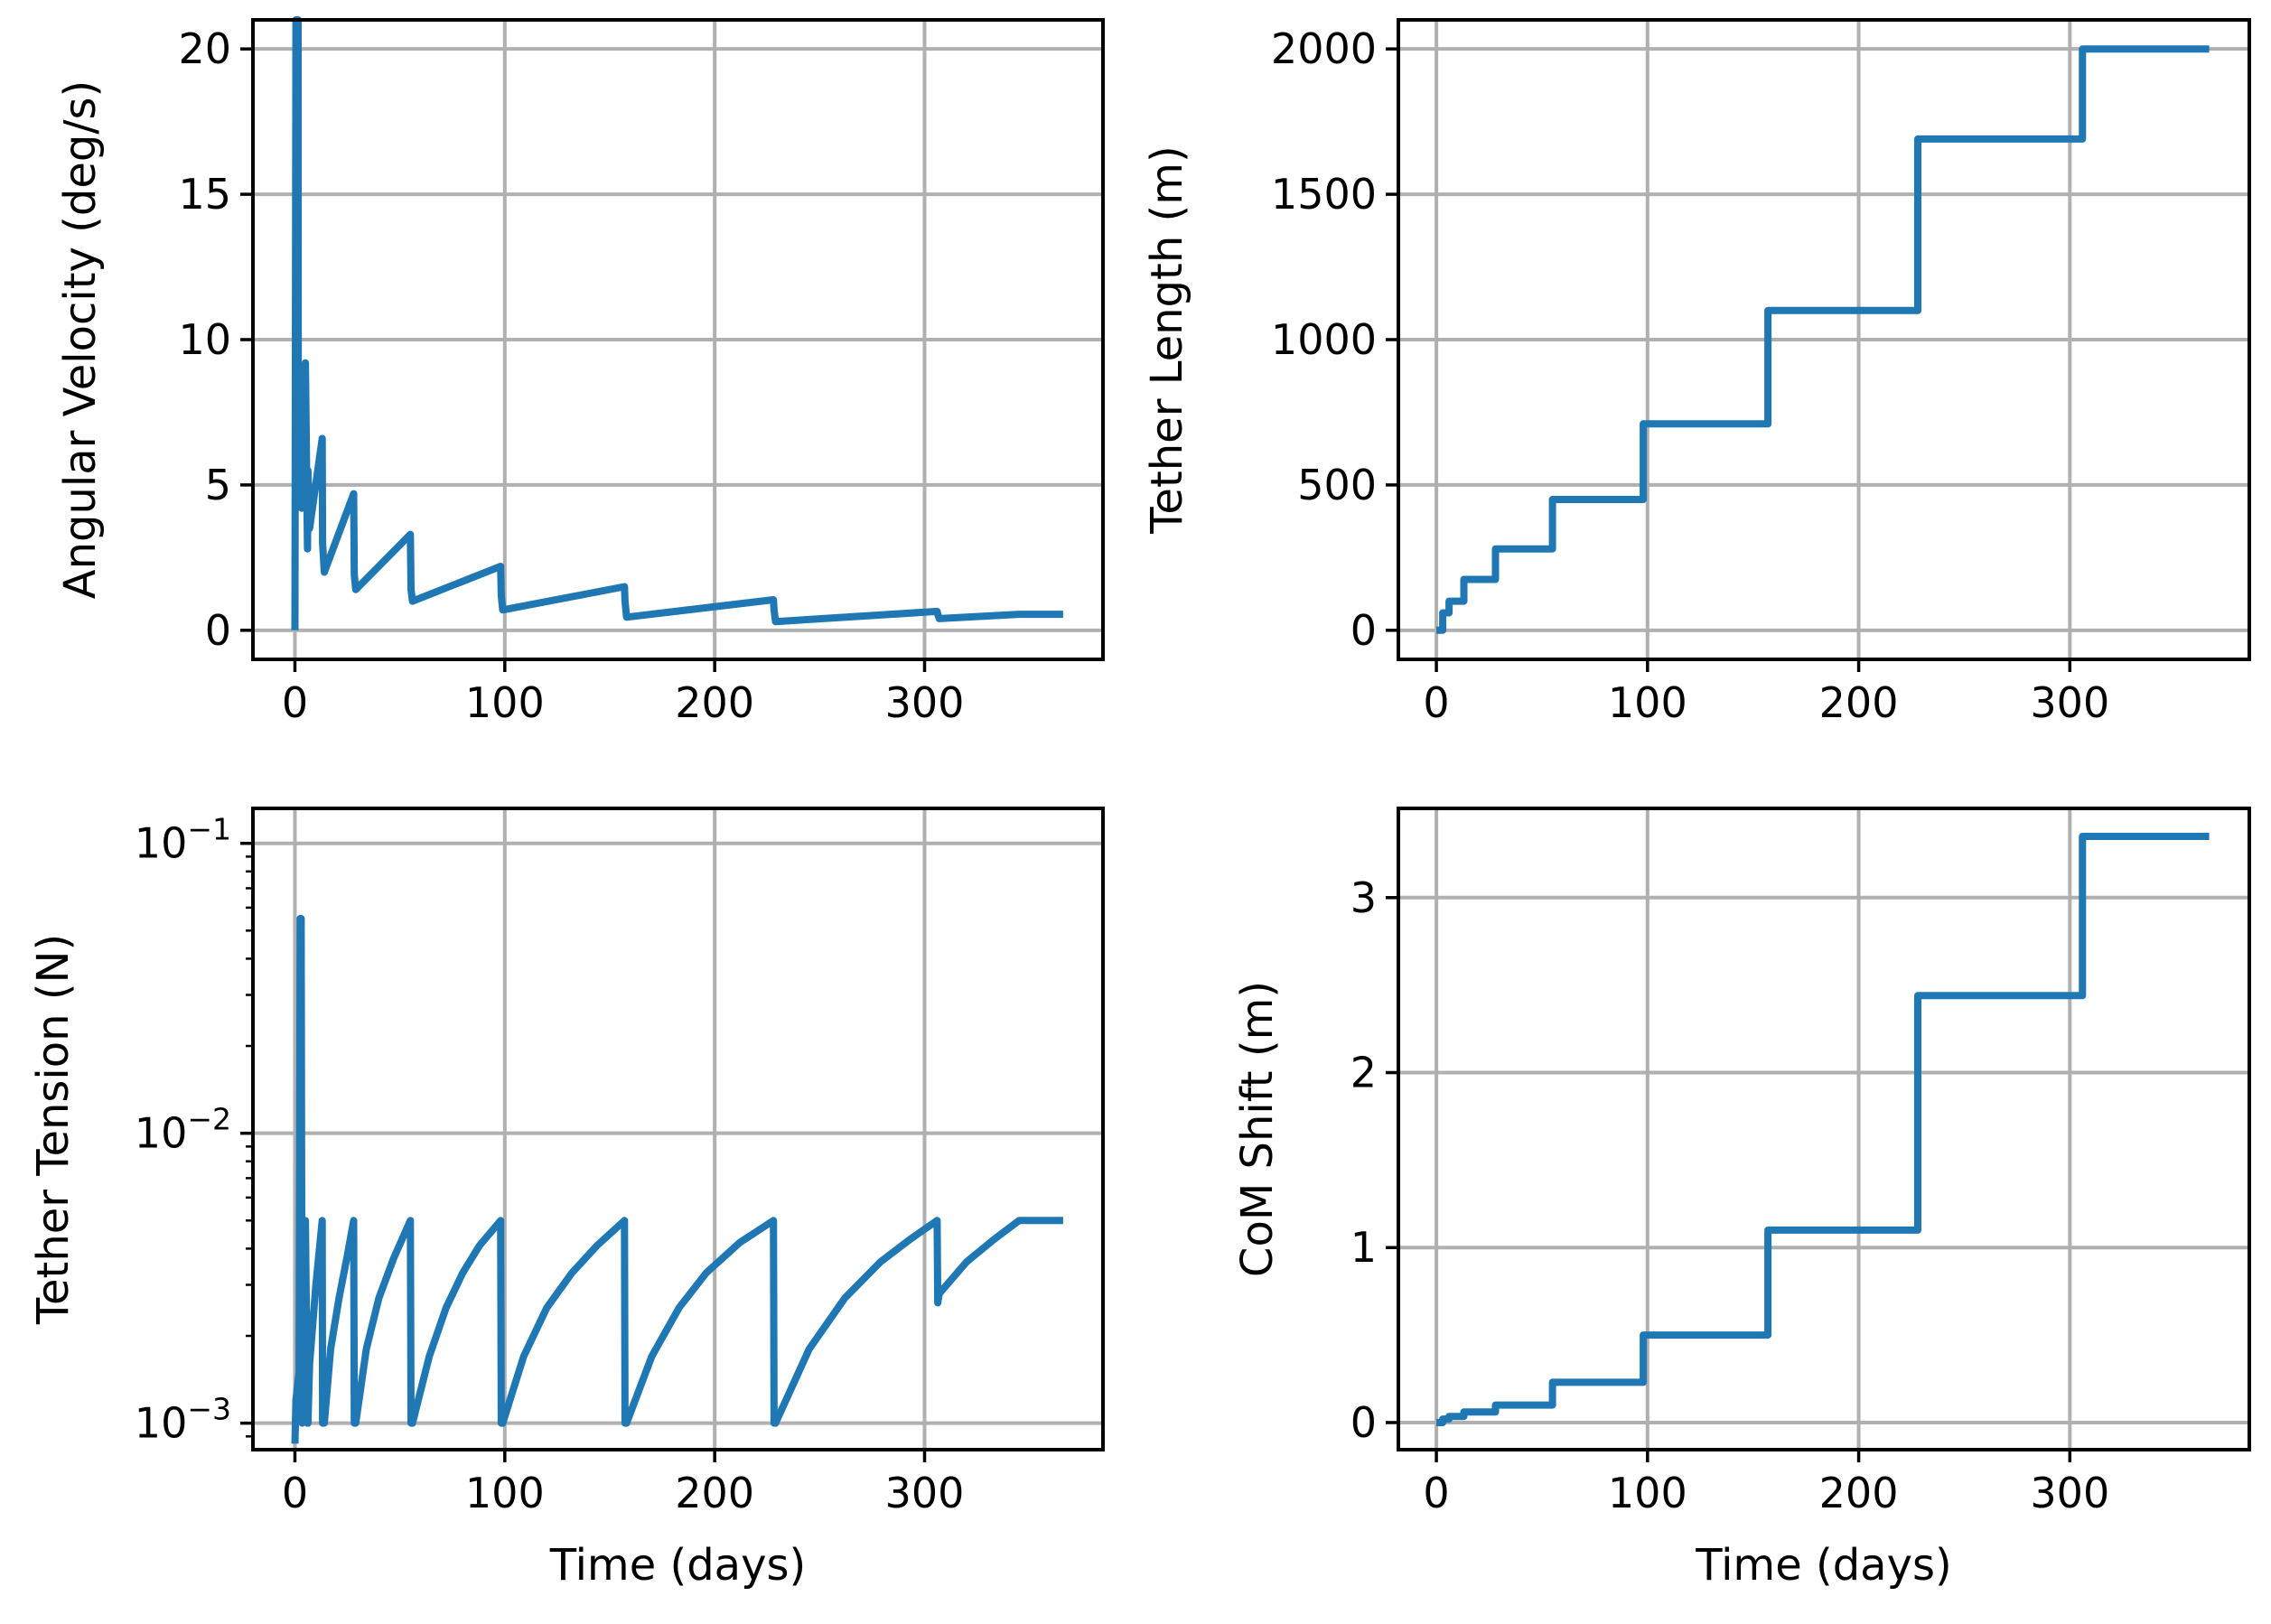 Image resolution: width=2271 pixels, height=1624 pixels. What do you see at coordinates (1364, 1247) in the screenshot?
I see `y-tick-label: 1` at bounding box center [1364, 1247].